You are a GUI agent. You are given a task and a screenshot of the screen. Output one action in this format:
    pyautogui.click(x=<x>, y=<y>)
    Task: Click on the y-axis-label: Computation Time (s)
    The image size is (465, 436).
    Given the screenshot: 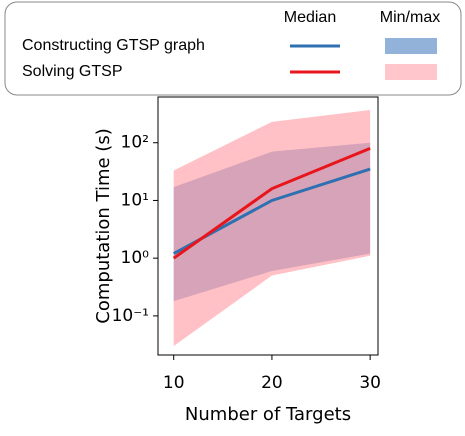 What is the action you would take?
    pyautogui.click(x=103, y=225)
    